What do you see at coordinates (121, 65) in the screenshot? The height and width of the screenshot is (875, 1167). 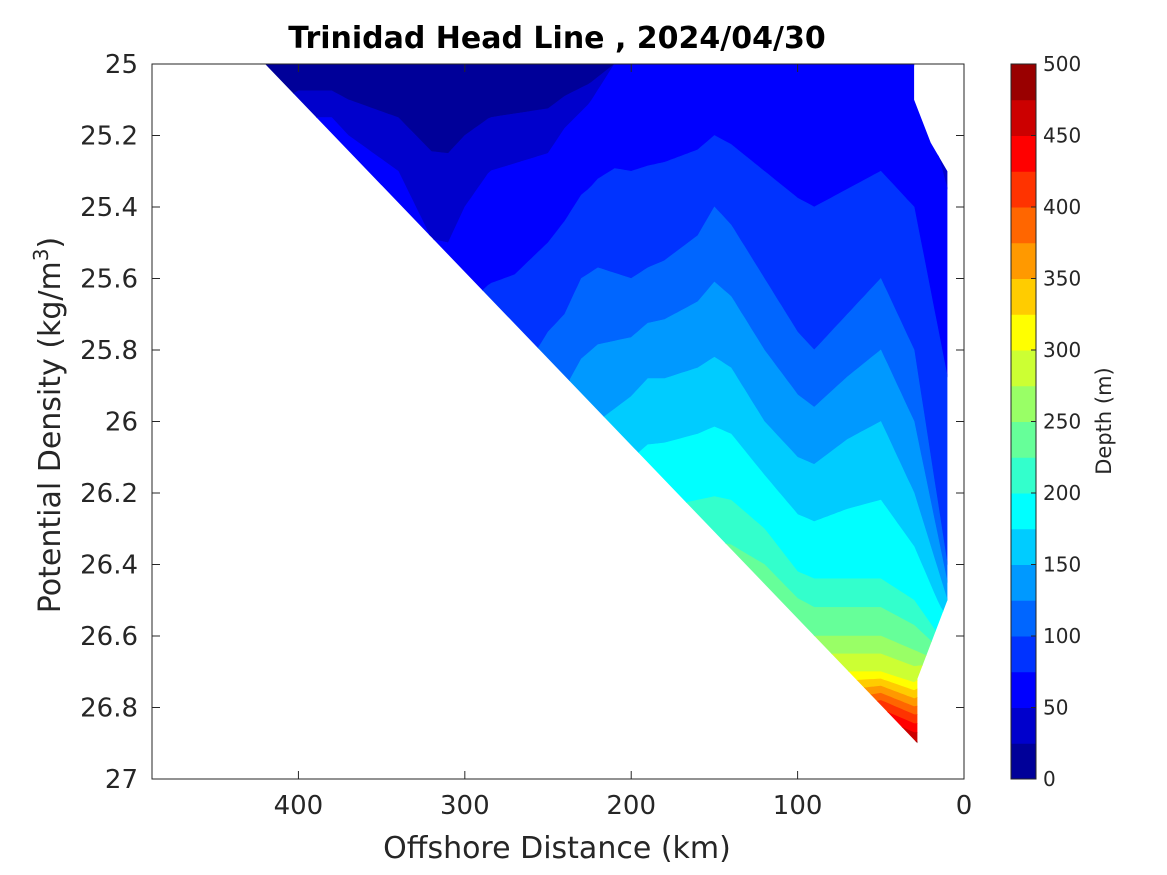 I see `y-tick-label: 25` at bounding box center [121, 65].